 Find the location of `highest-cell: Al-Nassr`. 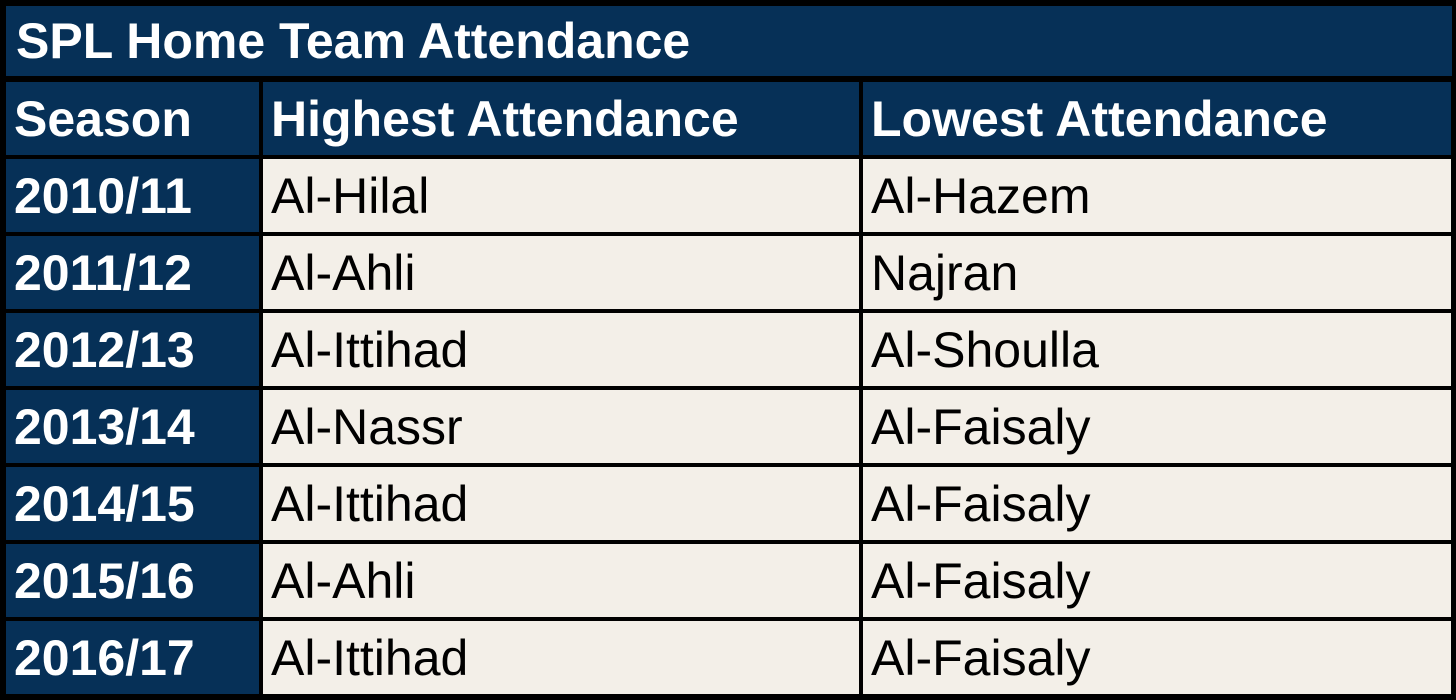

highest-cell: Al-Nassr is located at coordinates (561, 426).